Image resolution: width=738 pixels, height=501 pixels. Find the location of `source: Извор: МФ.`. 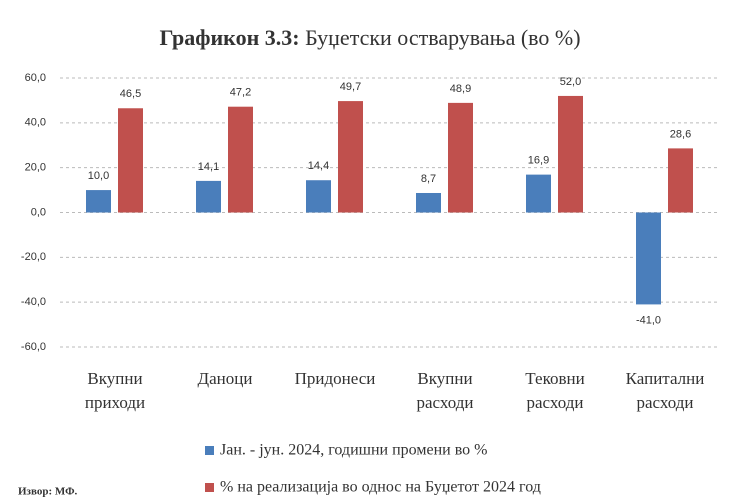

source: Извор: МФ. is located at coordinates (48, 492).